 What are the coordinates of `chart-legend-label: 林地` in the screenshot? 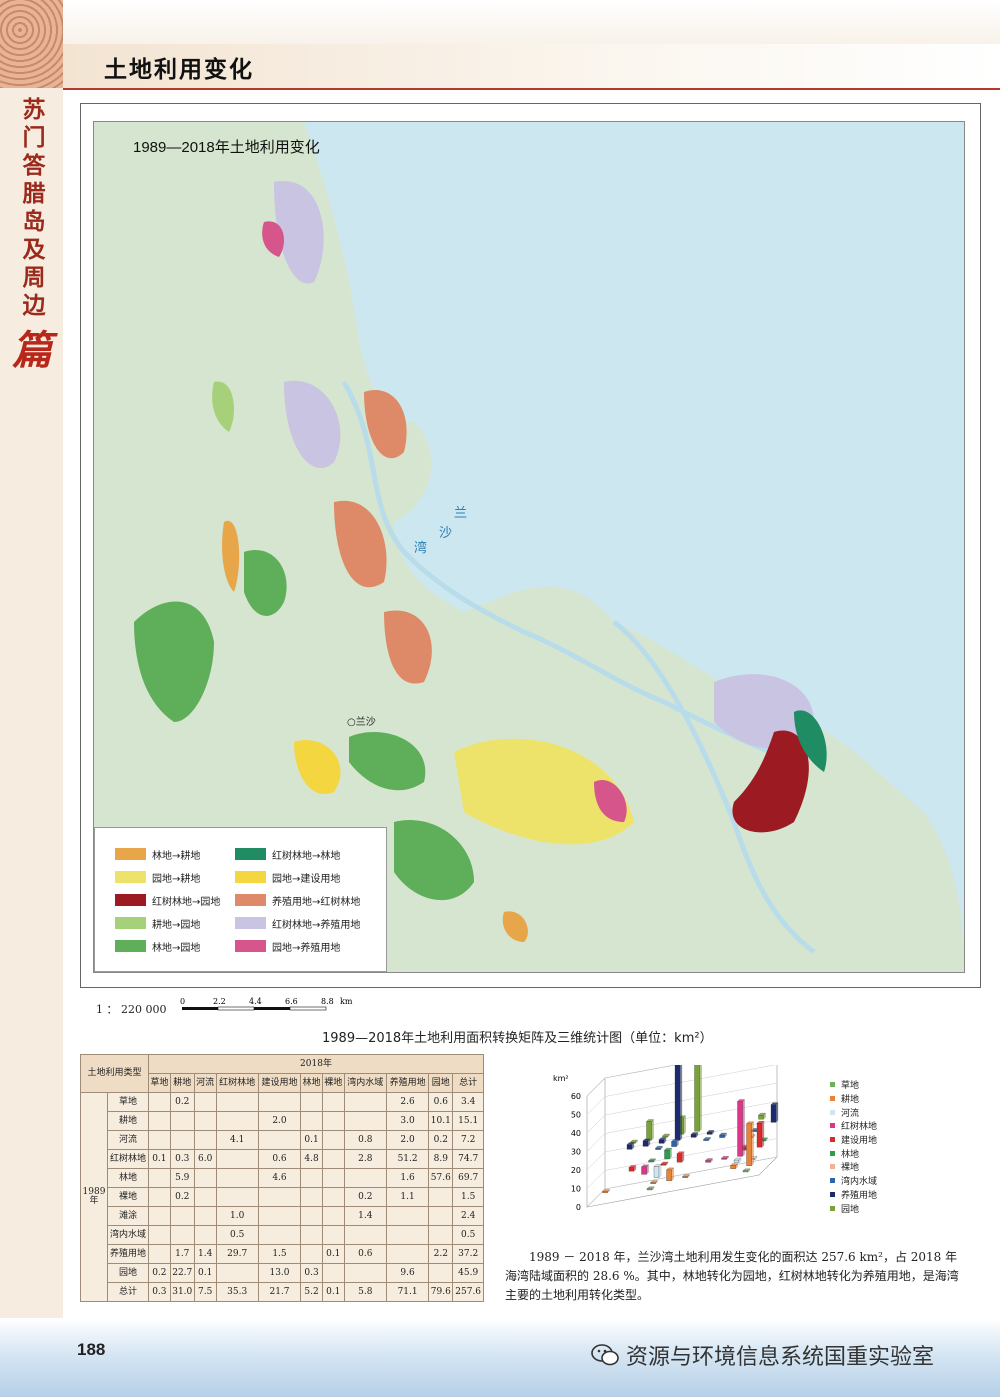 It's located at (850, 1154).